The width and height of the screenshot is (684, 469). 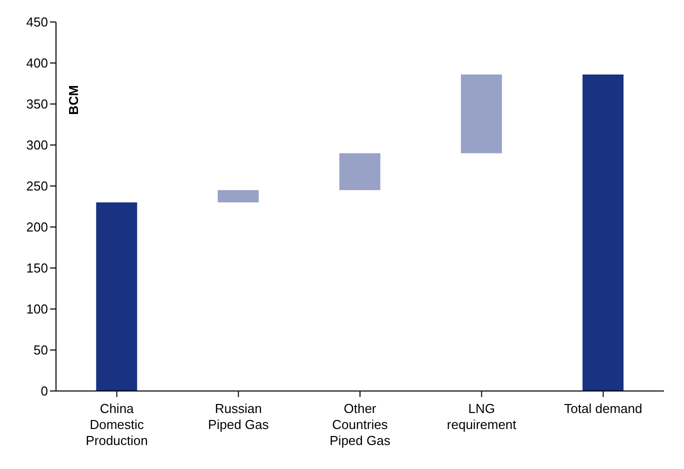 I want to click on y-tick-label: 450, so click(x=37, y=22).